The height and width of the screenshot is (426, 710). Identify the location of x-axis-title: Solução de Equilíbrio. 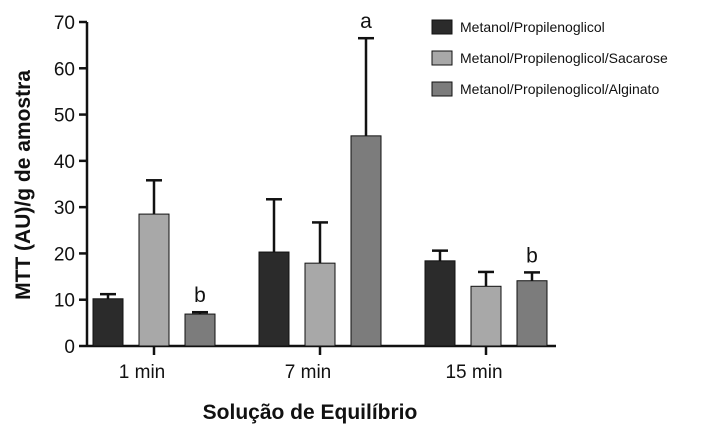
(310, 412).